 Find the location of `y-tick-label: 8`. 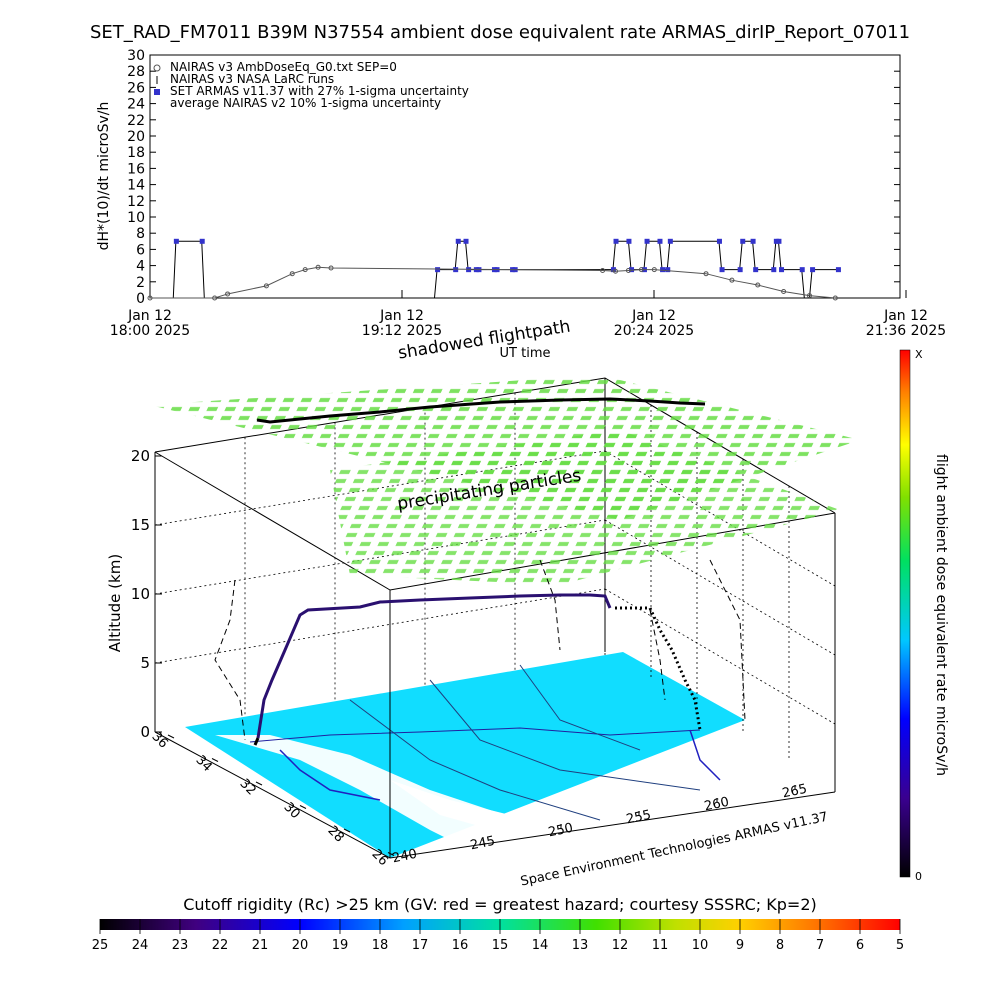

y-tick-label: 8 is located at coordinates (140, 234).